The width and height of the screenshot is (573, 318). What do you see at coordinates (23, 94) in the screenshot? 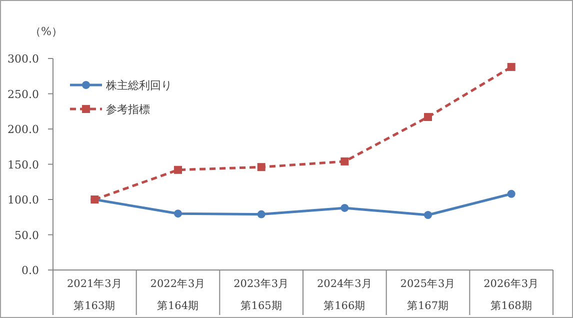
I see `y-tick-label: 250.0` at bounding box center [23, 94].